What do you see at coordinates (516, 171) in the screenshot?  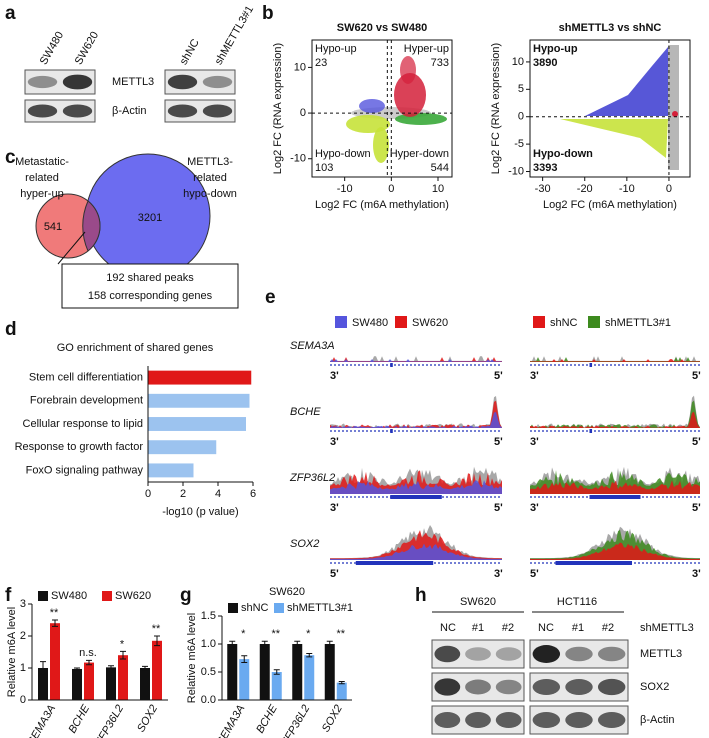 I see `y-tick-label: -10` at bounding box center [516, 171].